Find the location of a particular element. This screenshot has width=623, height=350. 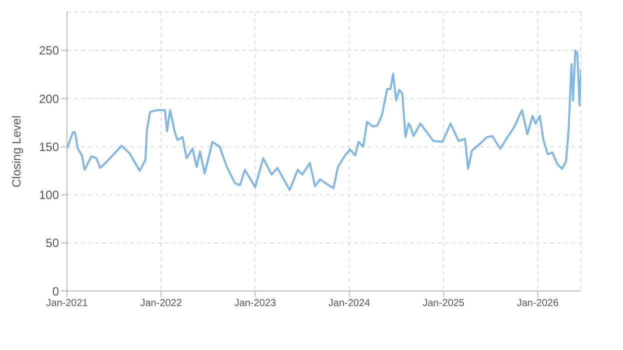

x-tick-label: Jan-2022 is located at coordinates (161, 304).